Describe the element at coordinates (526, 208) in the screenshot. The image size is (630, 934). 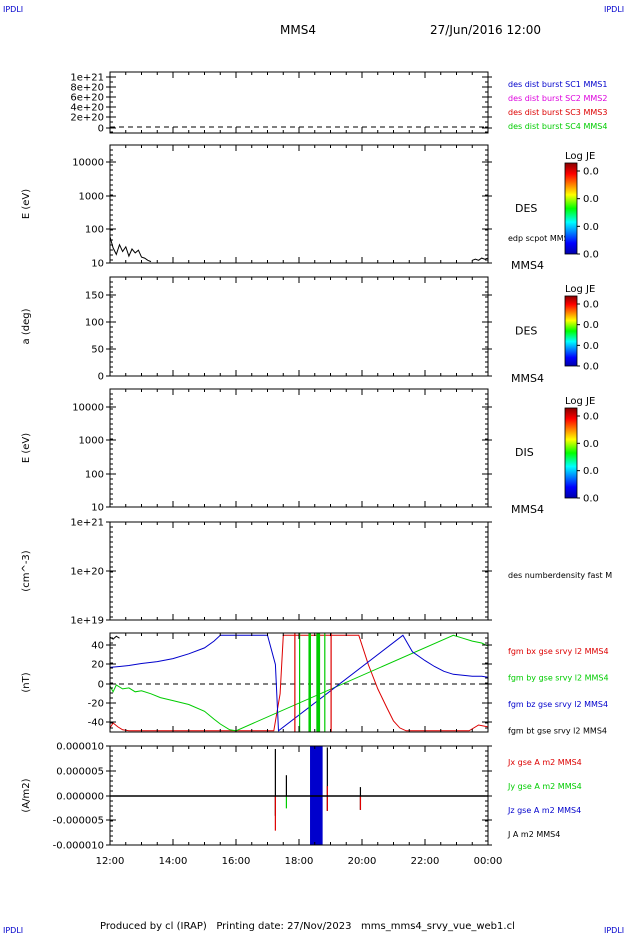
I see `instrument-label: DES` at that location.